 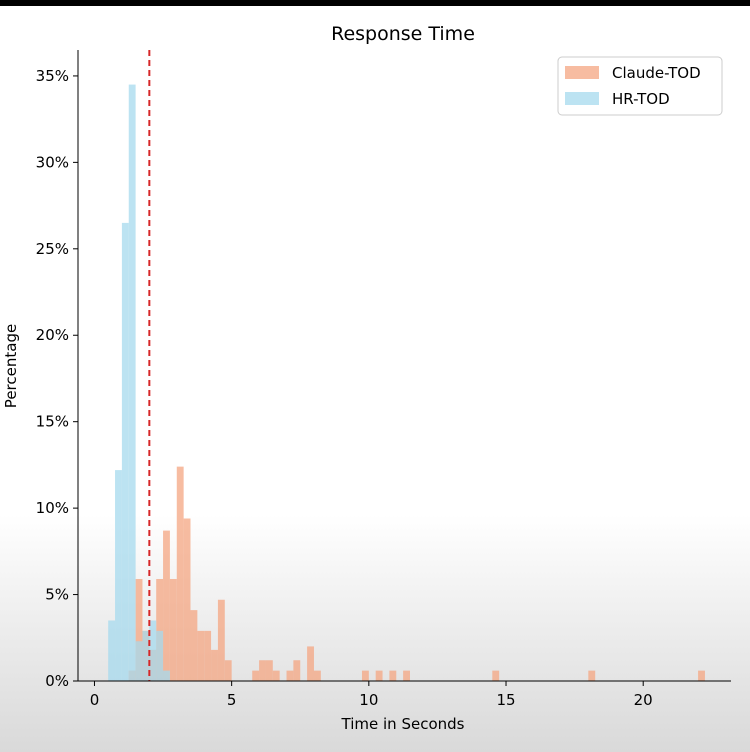 What do you see at coordinates (375, 3) in the screenshot?
I see `top-border-bar` at bounding box center [375, 3].